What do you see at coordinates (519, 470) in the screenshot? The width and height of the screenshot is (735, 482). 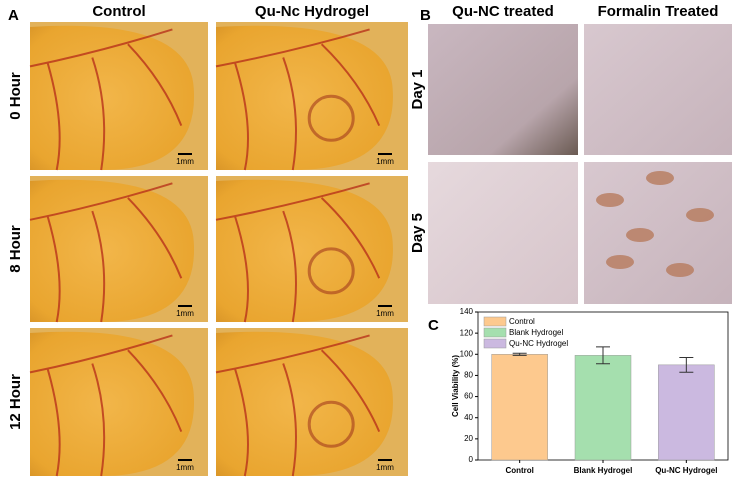 I see `x-tick-label: Control` at bounding box center [519, 470].